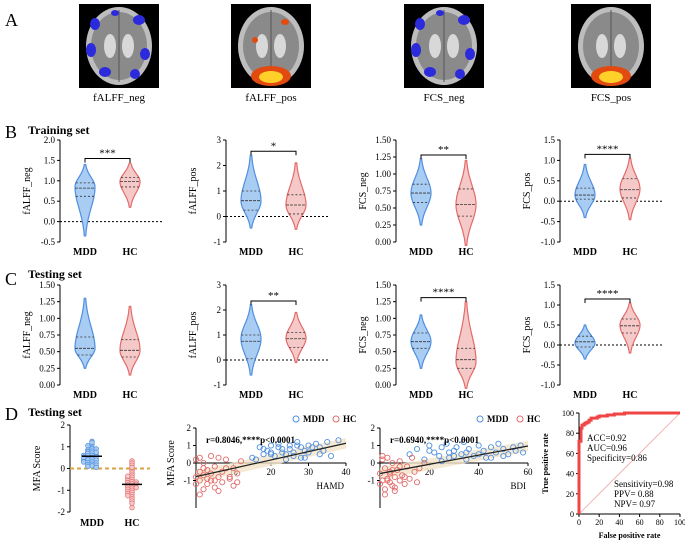 The height and width of the screenshot is (543, 685). Describe the element at coordinates (258, 196) in the screenshot. I see `violin-chart-b-falff-pos: -1 0 1 2 3 fALFF_pos MDD HC *` at that location.